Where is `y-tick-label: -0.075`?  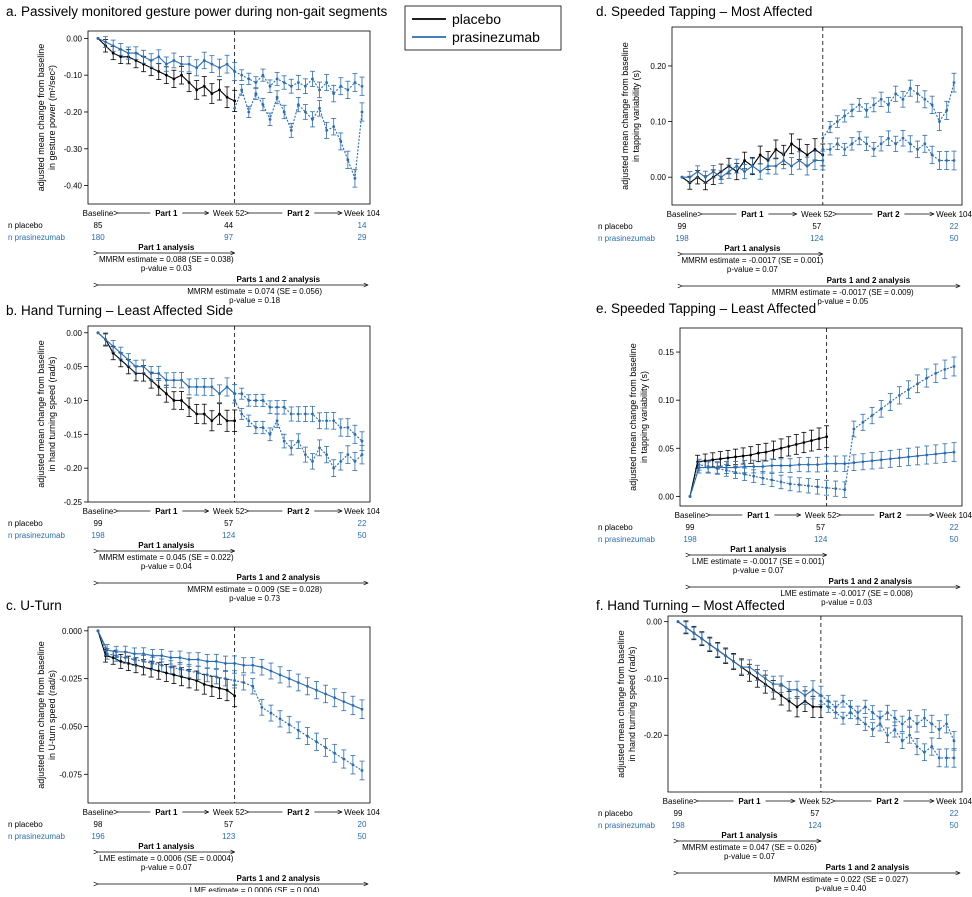
y-tick-label: -0.075 is located at coordinates (70, 774).